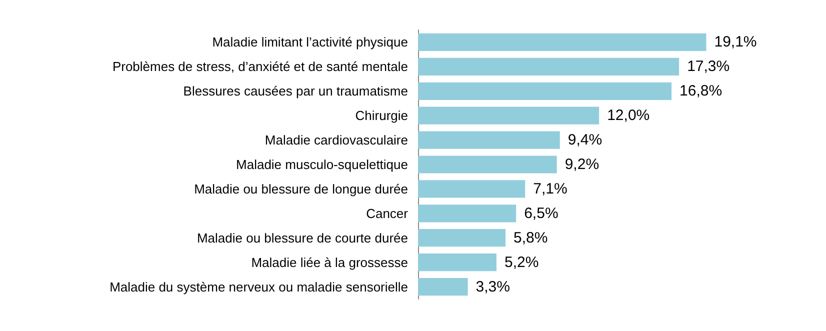  Describe the element at coordinates (585, 140) in the screenshot. I see `data-label: 9,4%` at that location.